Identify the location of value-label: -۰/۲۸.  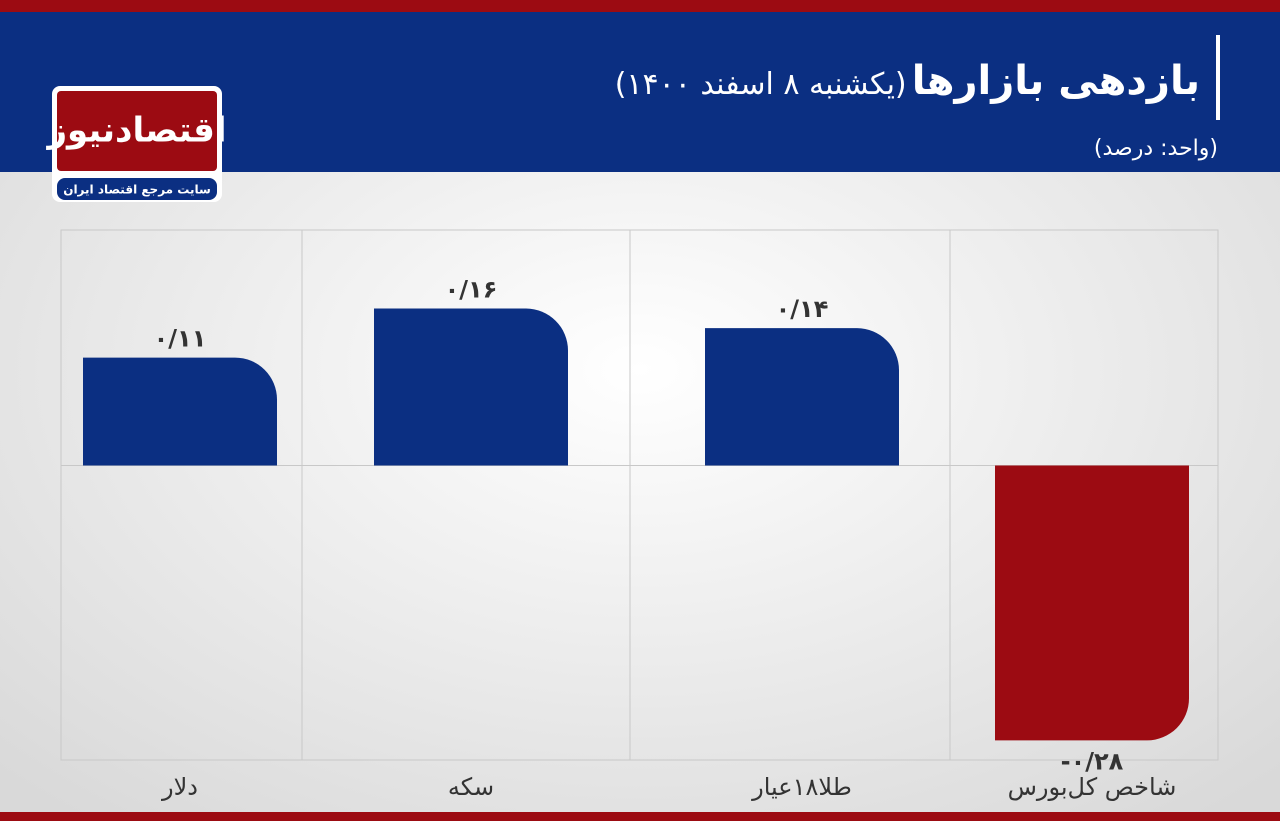
(1092, 761).